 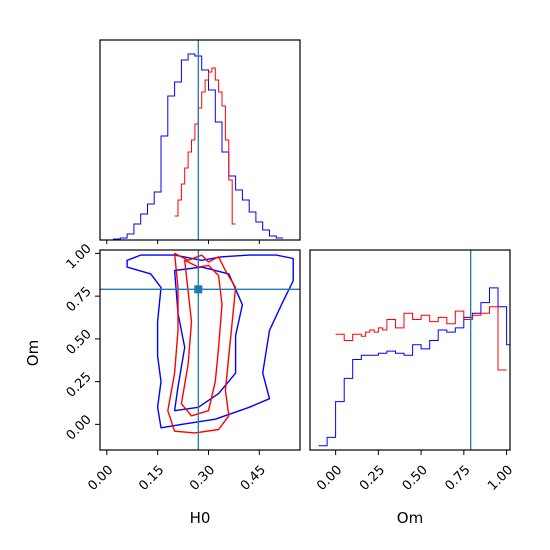 What do you see at coordinates (415, 478) in the screenshot?
I see `x-tick-label: 0.50` at bounding box center [415, 478].